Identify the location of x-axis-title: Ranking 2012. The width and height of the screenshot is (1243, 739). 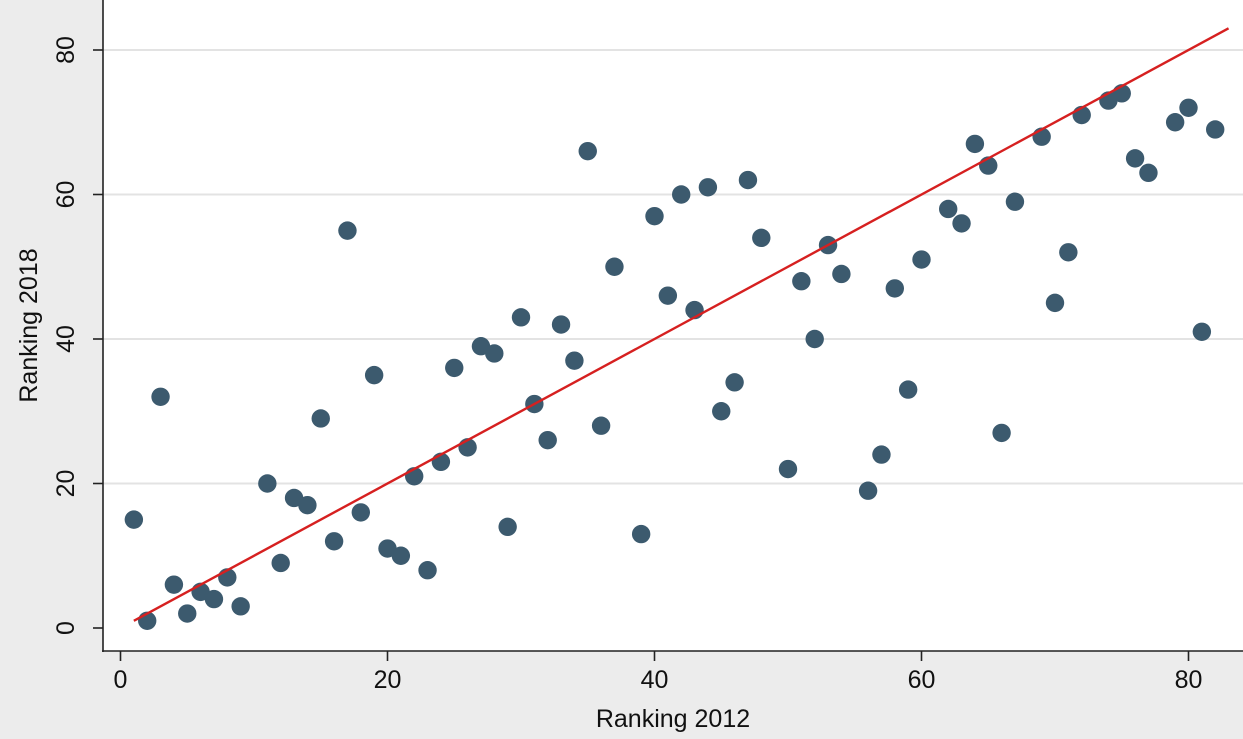
(673, 719).